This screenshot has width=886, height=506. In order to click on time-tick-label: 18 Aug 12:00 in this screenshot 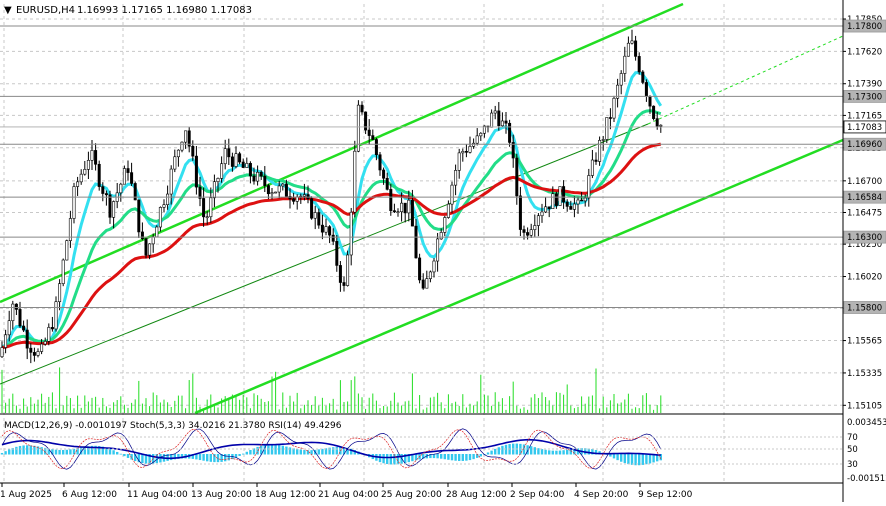, I will do `click(285, 495)`.